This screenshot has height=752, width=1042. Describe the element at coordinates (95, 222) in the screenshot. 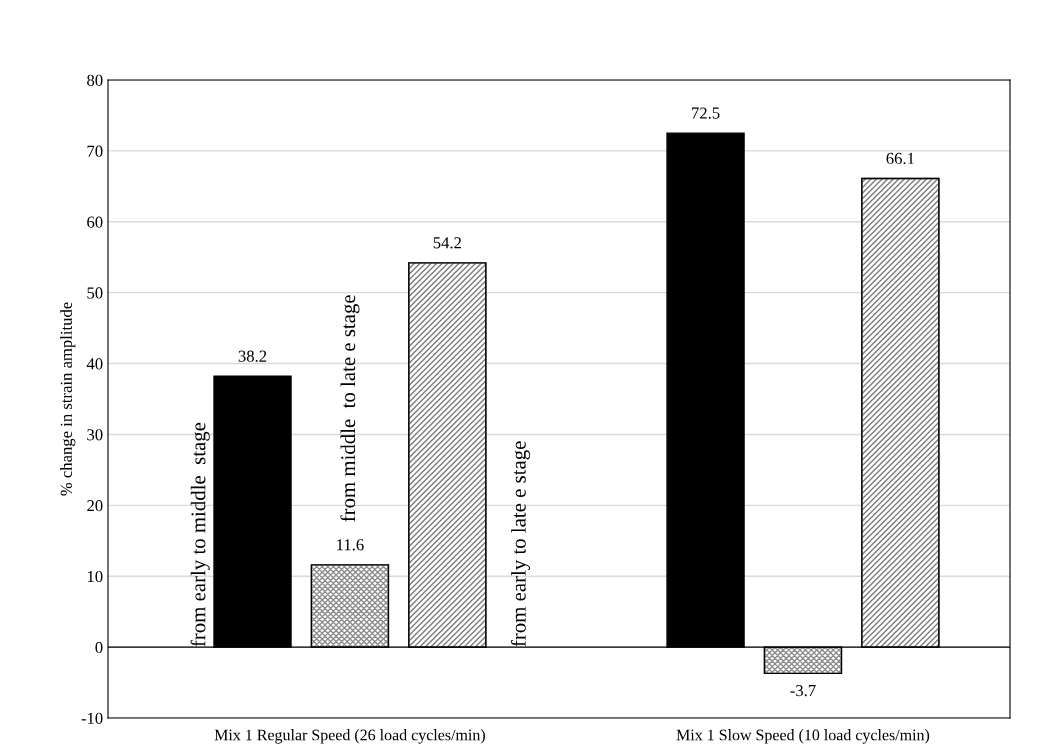

I see `y-tick-label: 60` at that location.